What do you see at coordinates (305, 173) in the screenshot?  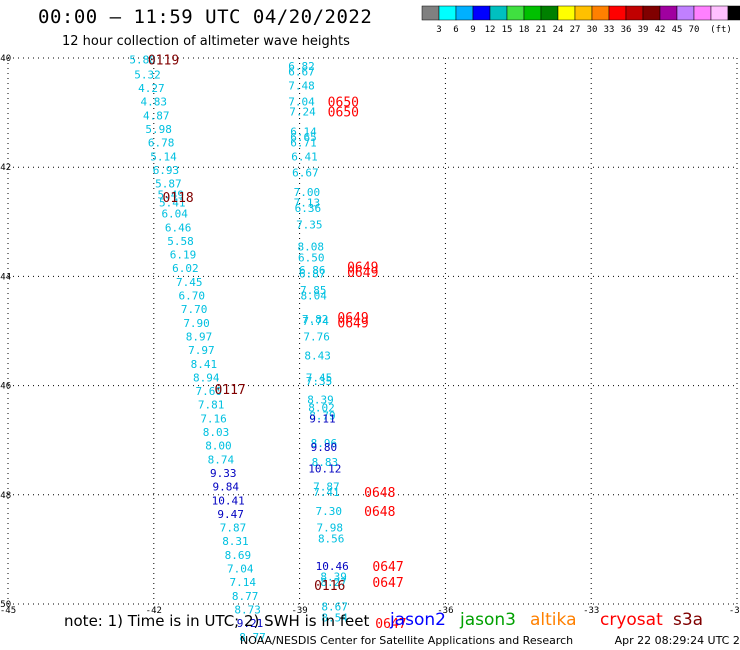 I see `swh-value: 6.67` at bounding box center [305, 173].